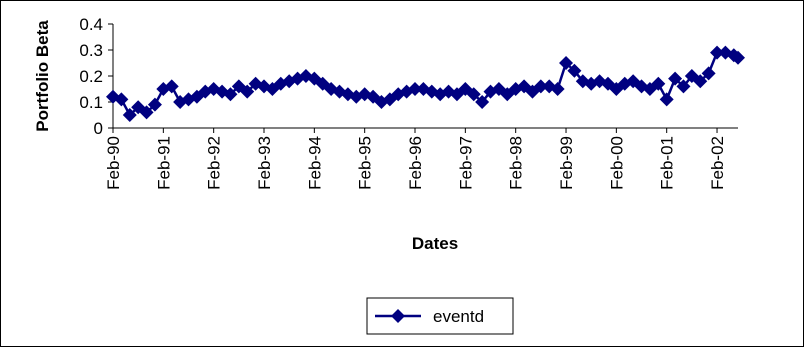 The width and height of the screenshot is (804, 348). I want to click on legend-label-eventd: eventd, so click(458, 316).